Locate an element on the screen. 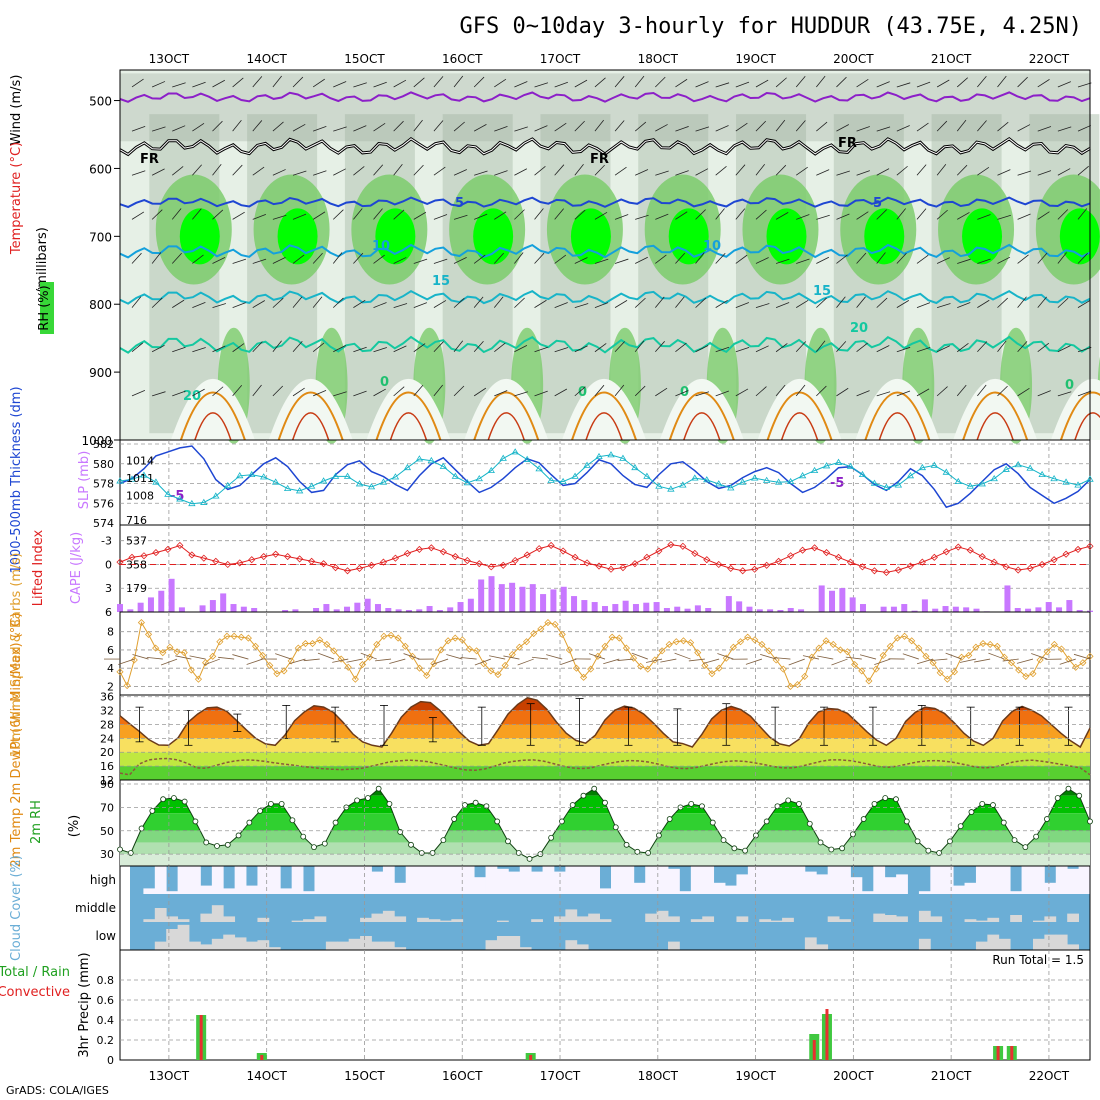  wind-tick-label: 6 is located at coordinates (110, 650).